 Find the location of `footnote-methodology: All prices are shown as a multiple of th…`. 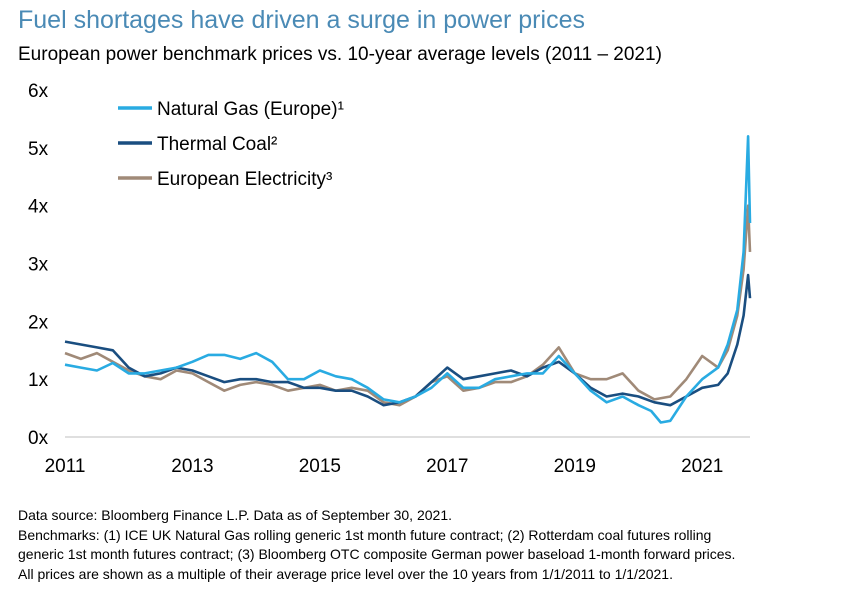

footnote-methodology: All prices are shown as a multiple of th… is located at coordinates (345, 573).